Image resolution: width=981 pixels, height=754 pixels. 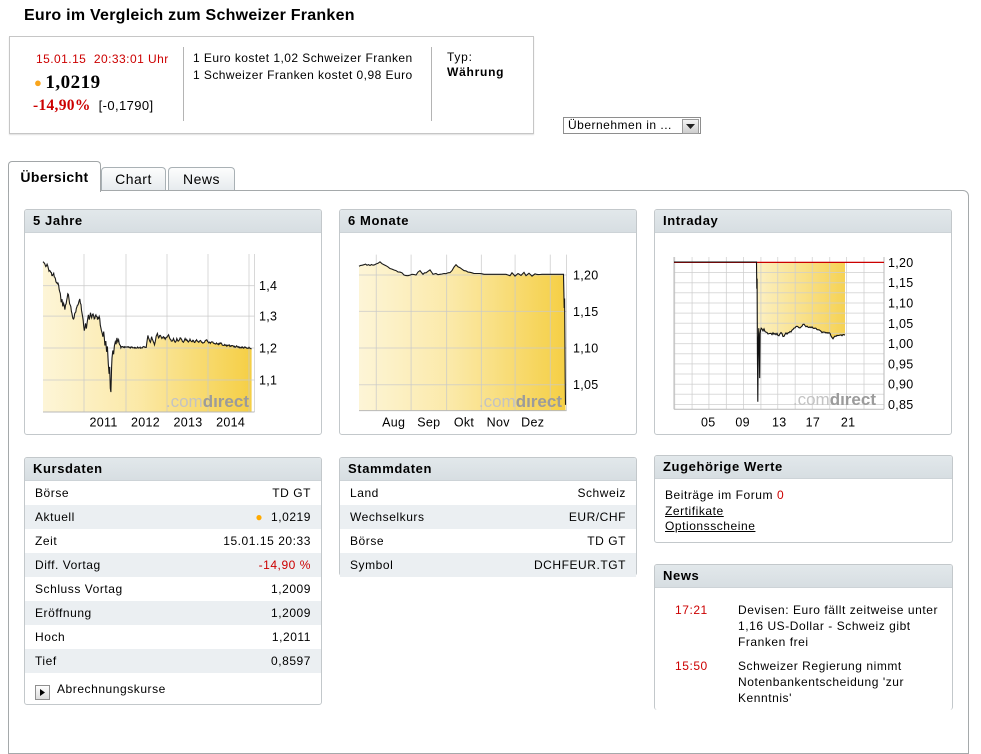 What do you see at coordinates (104, 423) in the screenshot?
I see `svg-text: 2011` at bounding box center [104, 423].